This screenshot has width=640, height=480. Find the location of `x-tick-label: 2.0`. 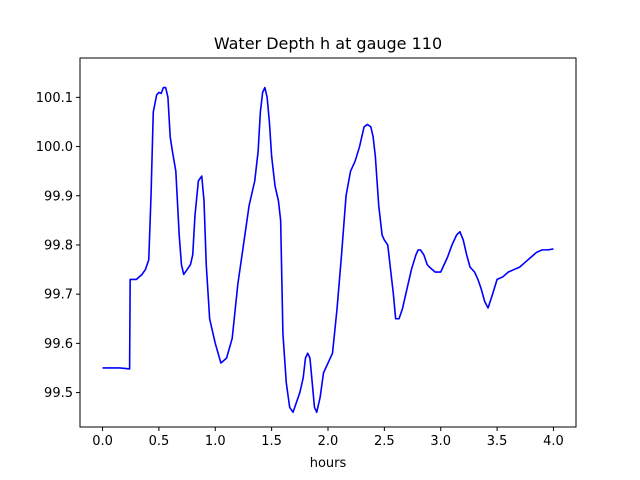

x-tick-label: 2.0 is located at coordinates (328, 441).